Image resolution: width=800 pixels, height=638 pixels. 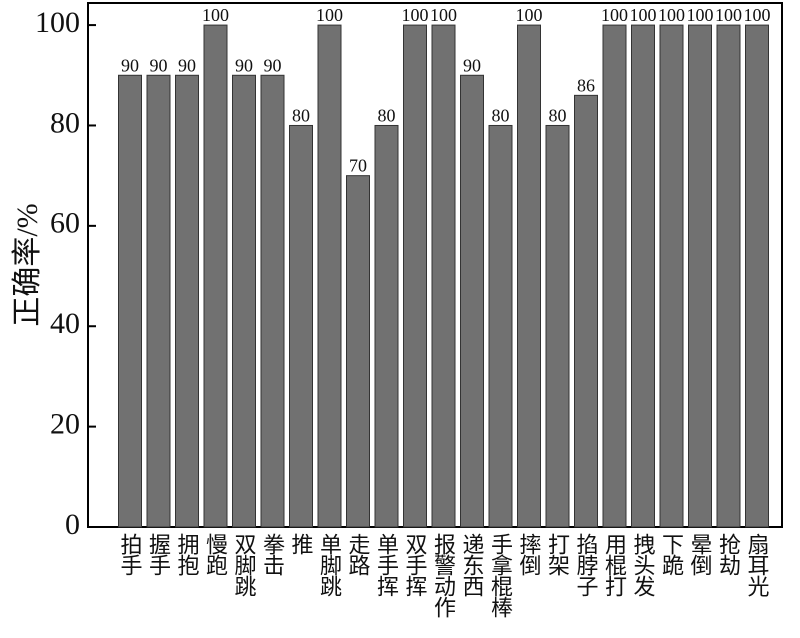 I want to click on x-tick-label: 走路, so click(x=358, y=554).